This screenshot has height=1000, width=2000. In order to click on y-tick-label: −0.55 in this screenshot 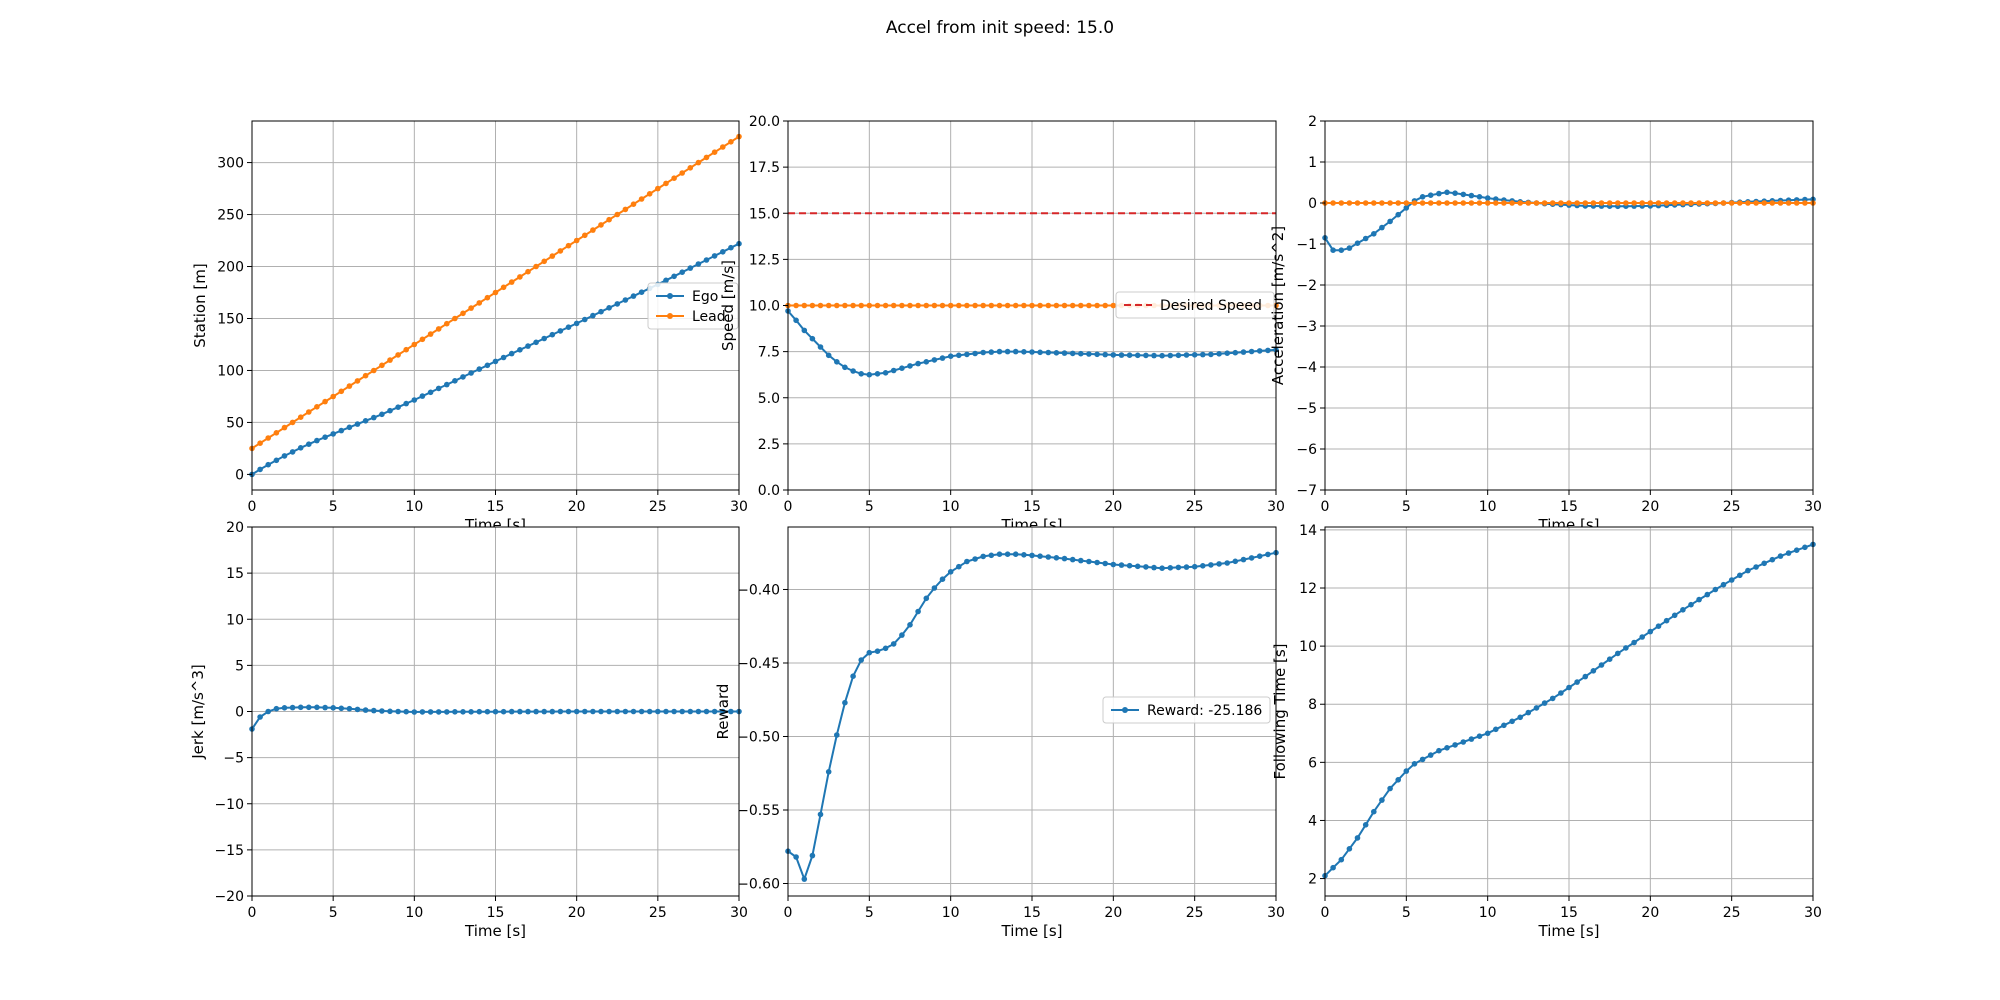, I will do `click(758, 811)`.